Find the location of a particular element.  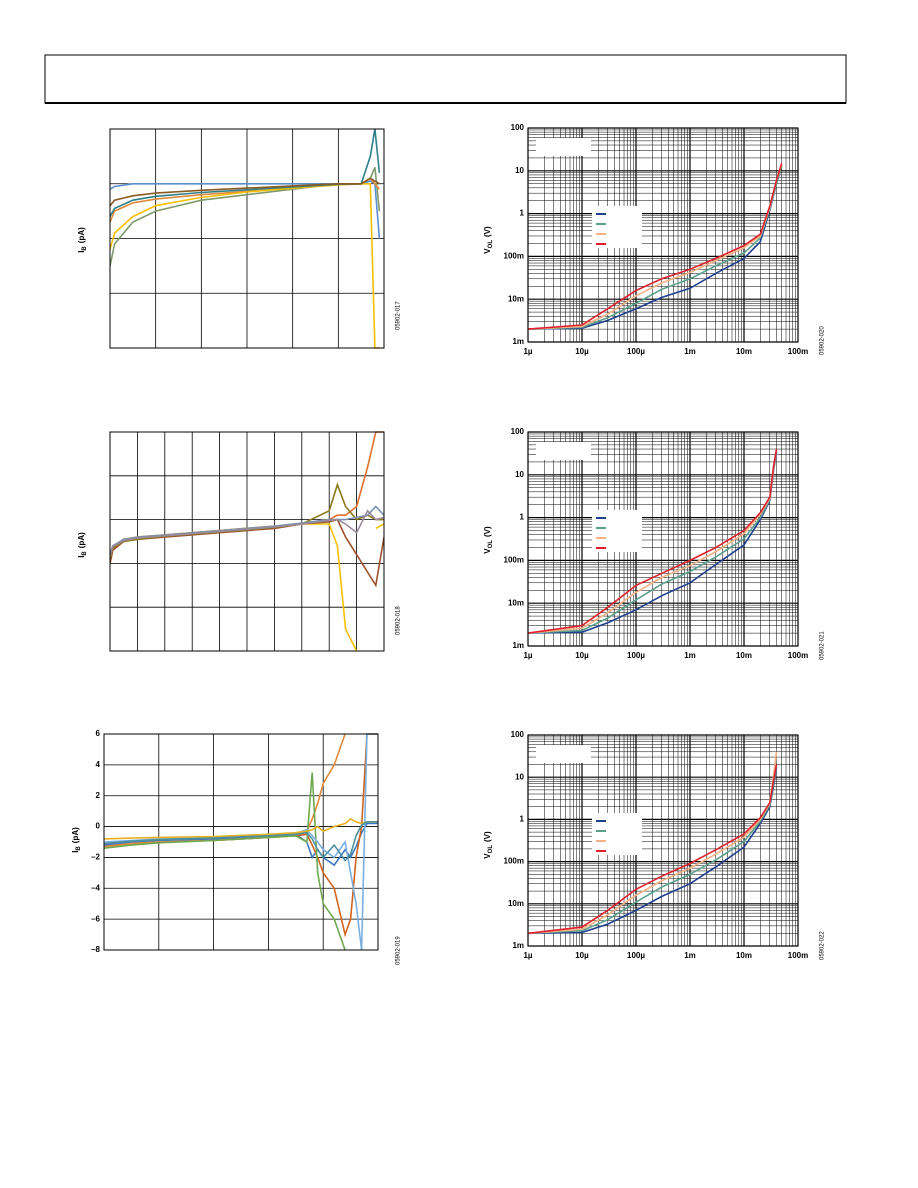

header-box is located at coordinates (445, 79).